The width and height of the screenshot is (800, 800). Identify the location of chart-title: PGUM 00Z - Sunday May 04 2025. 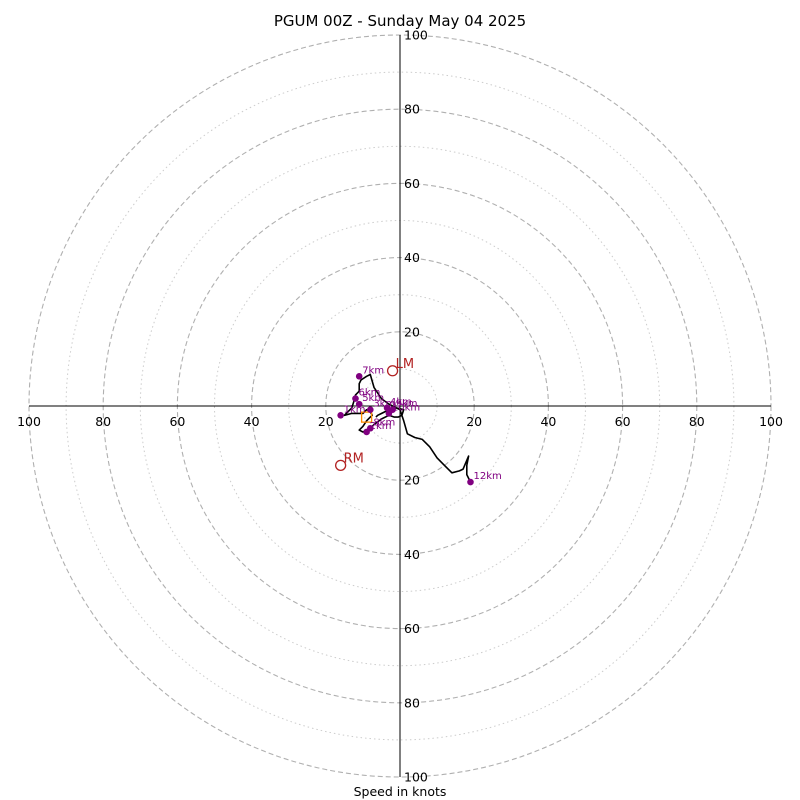
(400, 21).